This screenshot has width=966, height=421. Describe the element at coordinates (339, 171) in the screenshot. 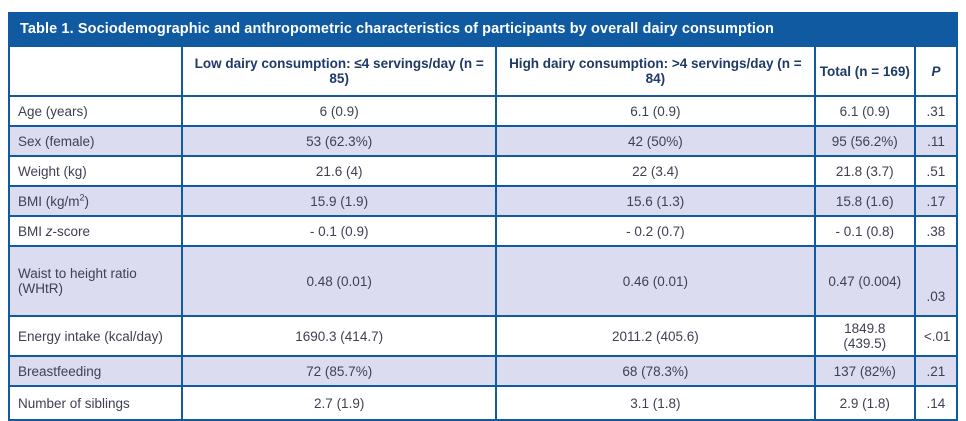

I see `low-dairy-value-cell: 21.6 (4)` at that location.